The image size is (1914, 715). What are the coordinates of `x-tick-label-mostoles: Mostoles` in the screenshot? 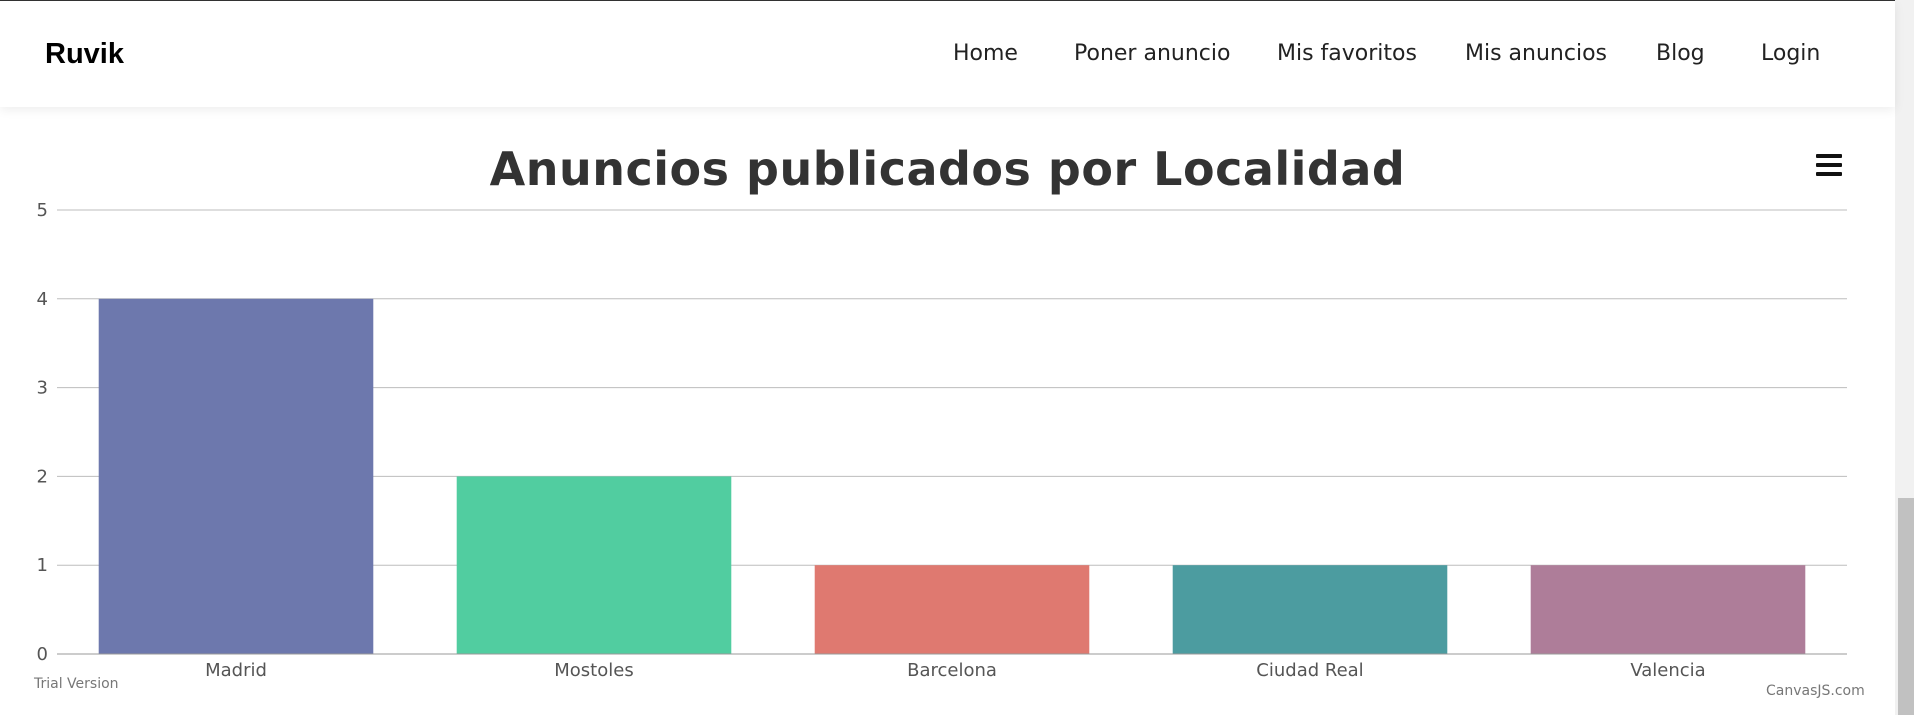 It's located at (593, 670).